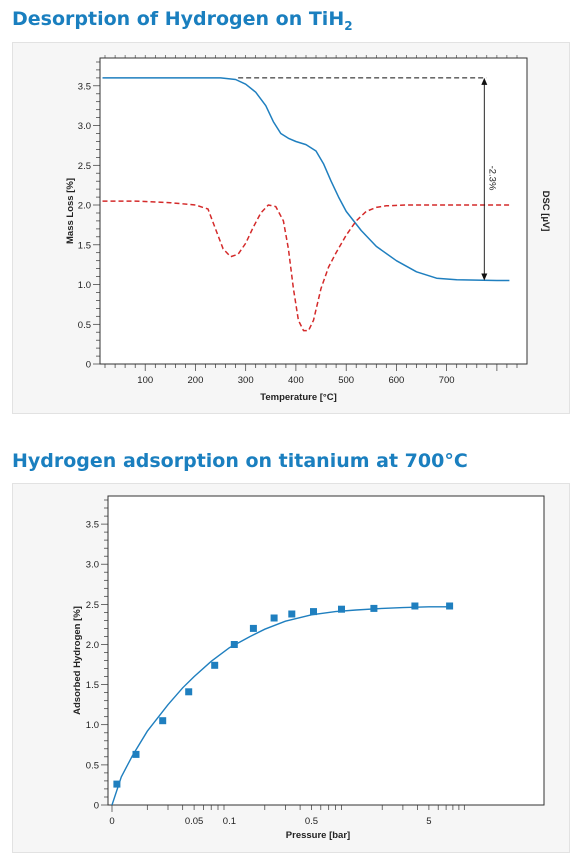  What do you see at coordinates (92, 565) in the screenshot?
I see `chart2-y-tick-label: 3.0` at bounding box center [92, 565].